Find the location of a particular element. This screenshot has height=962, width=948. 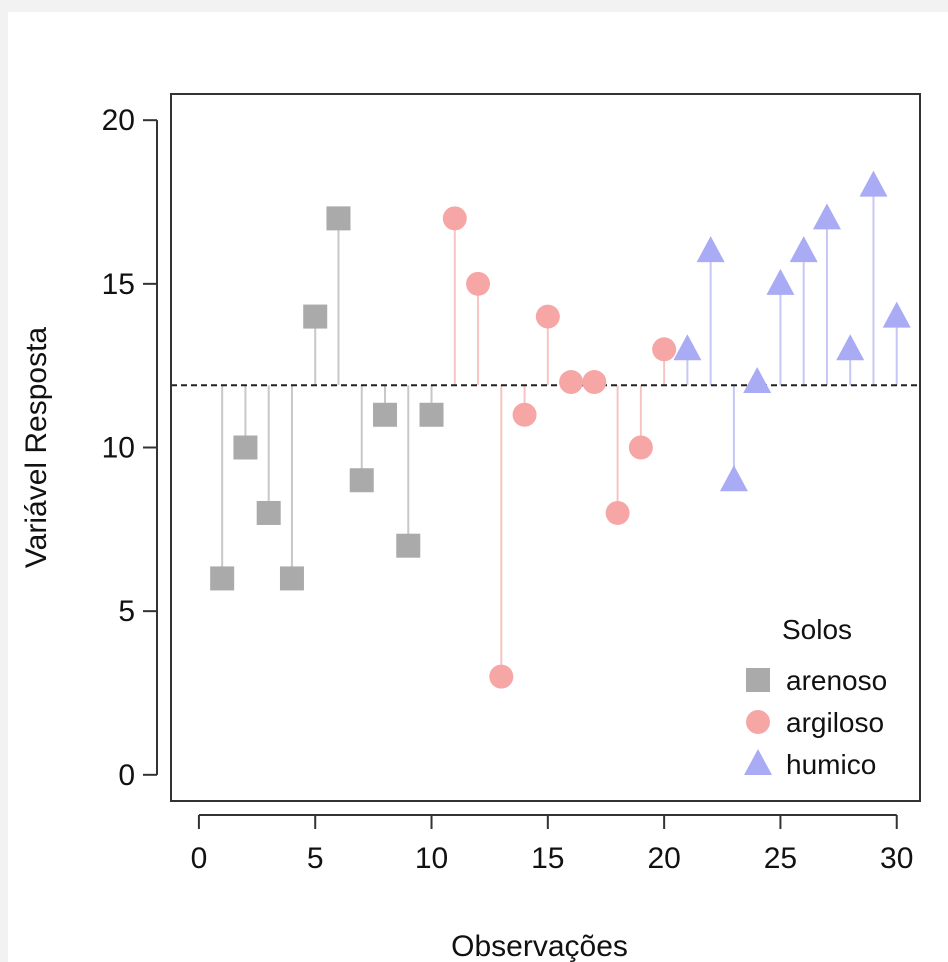

x-tick-label-20: 20 is located at coordinates (663, 858).